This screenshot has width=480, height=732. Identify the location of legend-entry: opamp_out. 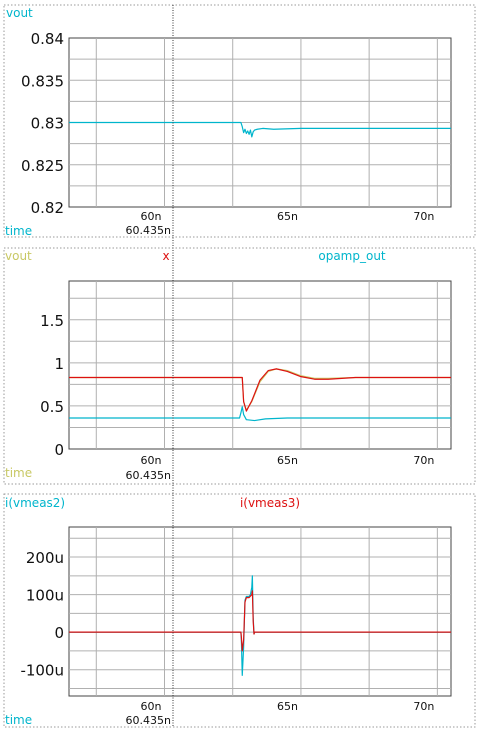
(352, 256).